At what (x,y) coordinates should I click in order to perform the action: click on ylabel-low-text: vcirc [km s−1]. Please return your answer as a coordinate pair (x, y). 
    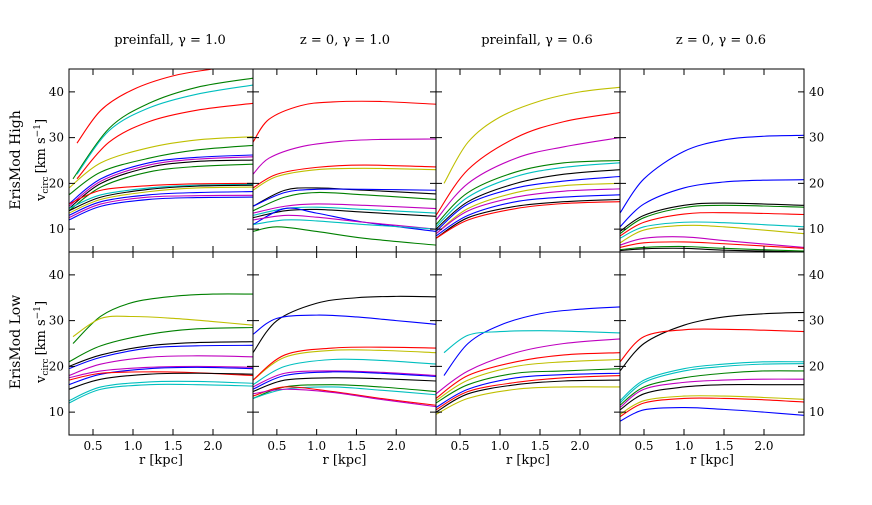
    Looking at the image, I should click on (42, 342).